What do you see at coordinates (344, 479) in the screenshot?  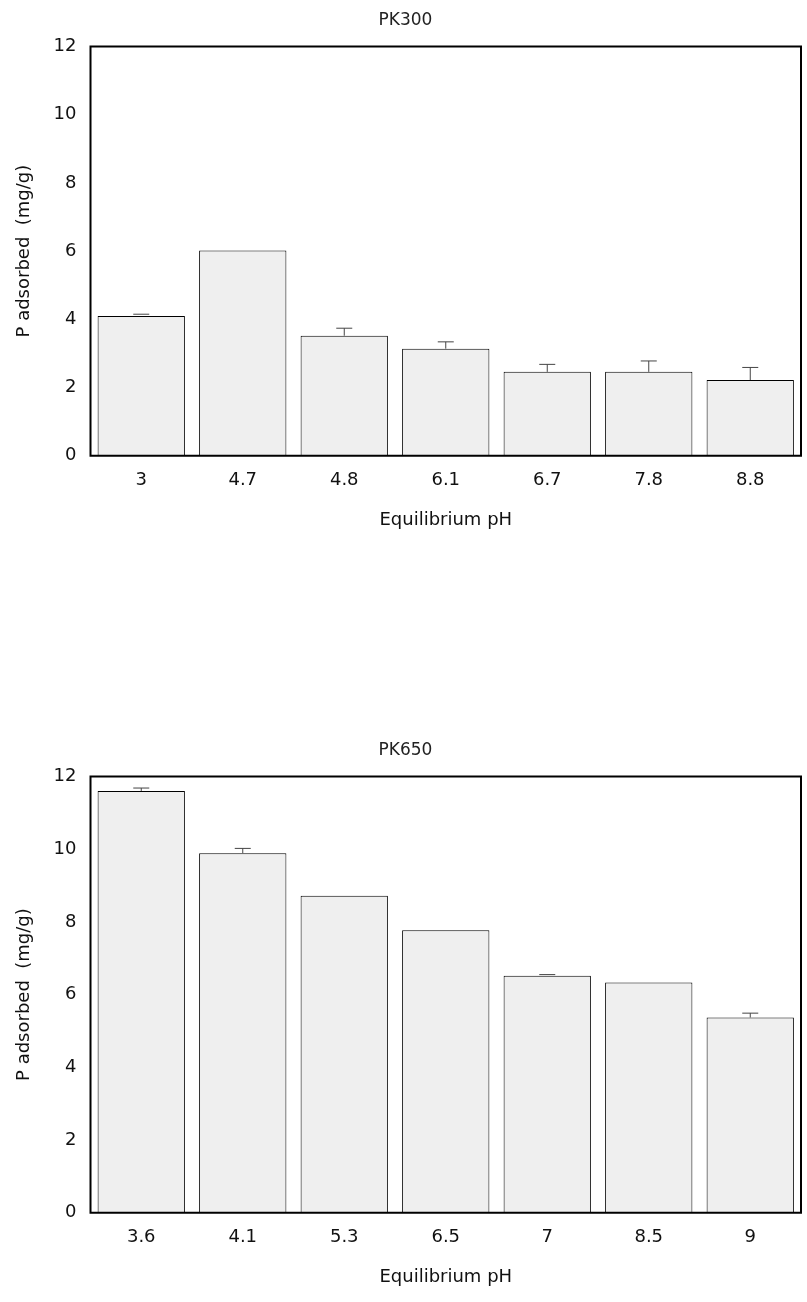 I see `x-tick-label: 4.8` at bounding box center [344, 479].